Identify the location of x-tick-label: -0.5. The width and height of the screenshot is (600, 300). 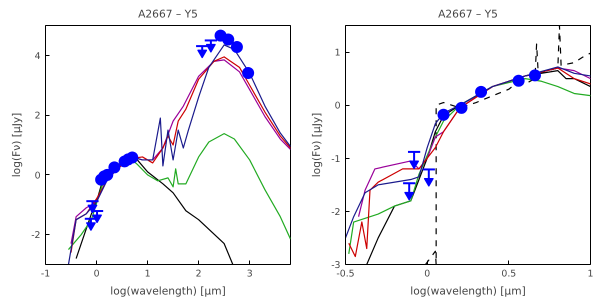
(345, 274).